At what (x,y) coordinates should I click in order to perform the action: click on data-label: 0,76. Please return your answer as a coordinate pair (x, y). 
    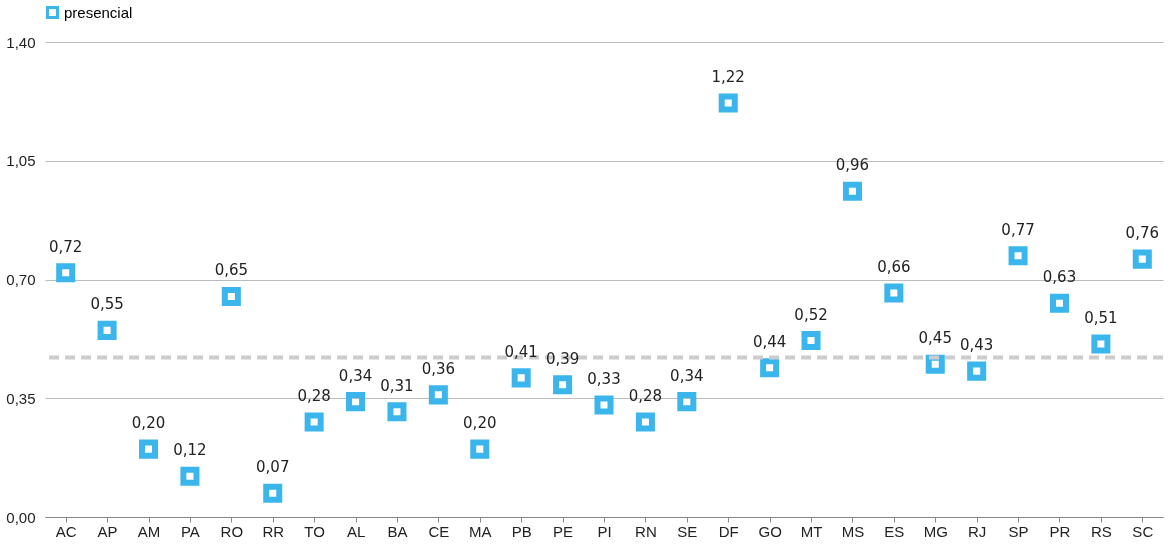
    Looking at the image, I should click on (1142, 233).